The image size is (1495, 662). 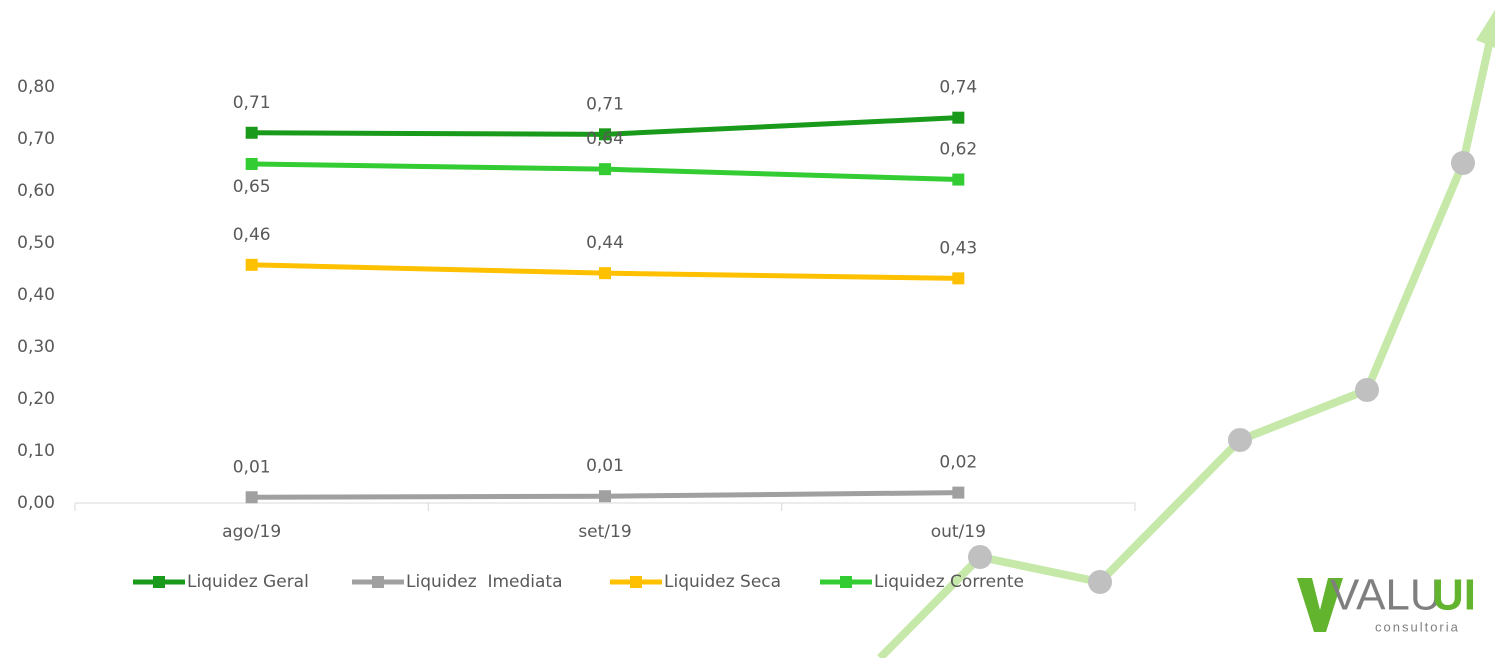 What do you see at coordinates (252, 187) in the screenshot?
I see `data-label: 0,65` at bounding box center [252, 187].